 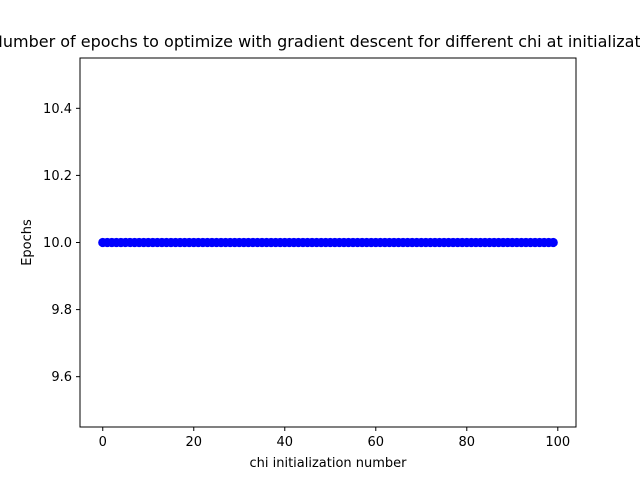 What do you see at coordinates (557, 442) in the screenshot?
I see `x-tick-label: 100` at bounding box center [557, 442].